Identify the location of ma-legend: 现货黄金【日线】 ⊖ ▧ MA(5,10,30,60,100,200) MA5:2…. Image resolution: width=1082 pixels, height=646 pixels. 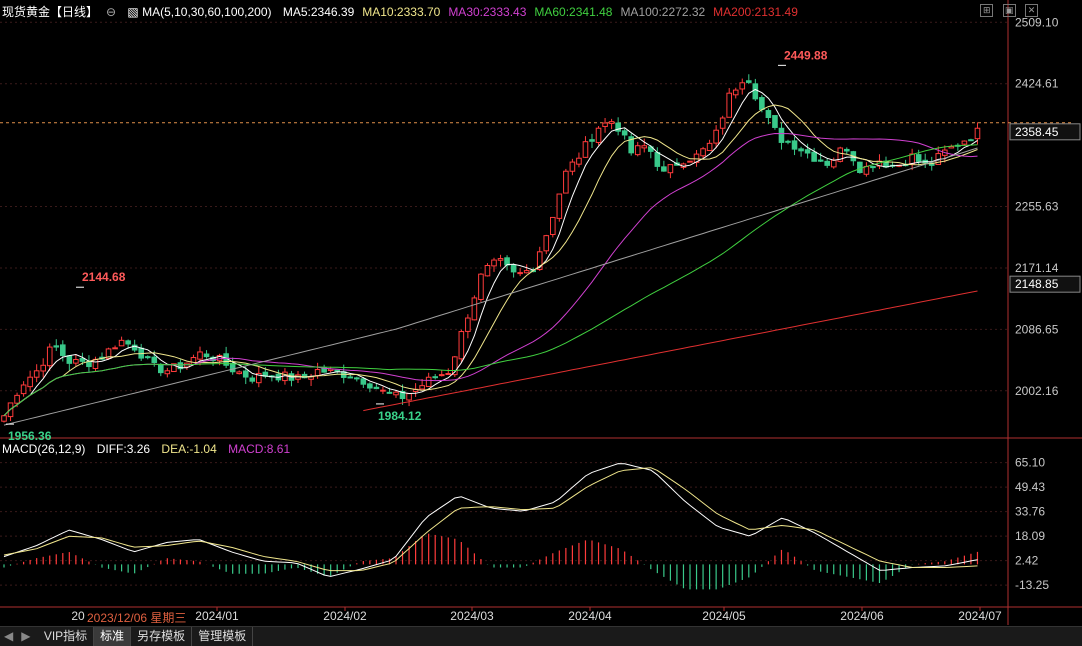
(408, 11).